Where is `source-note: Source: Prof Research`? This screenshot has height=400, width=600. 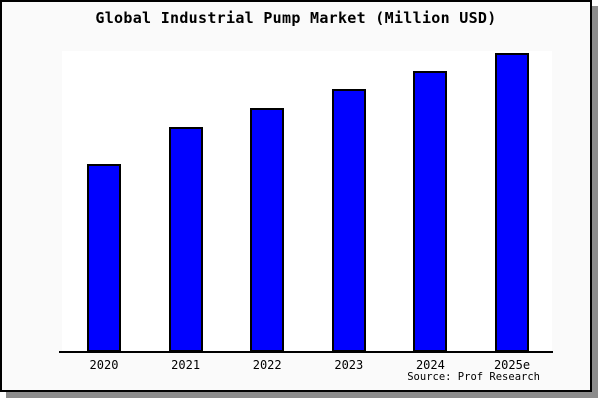
source-note: Source: Prof Research is located at coordinates (473, 377).